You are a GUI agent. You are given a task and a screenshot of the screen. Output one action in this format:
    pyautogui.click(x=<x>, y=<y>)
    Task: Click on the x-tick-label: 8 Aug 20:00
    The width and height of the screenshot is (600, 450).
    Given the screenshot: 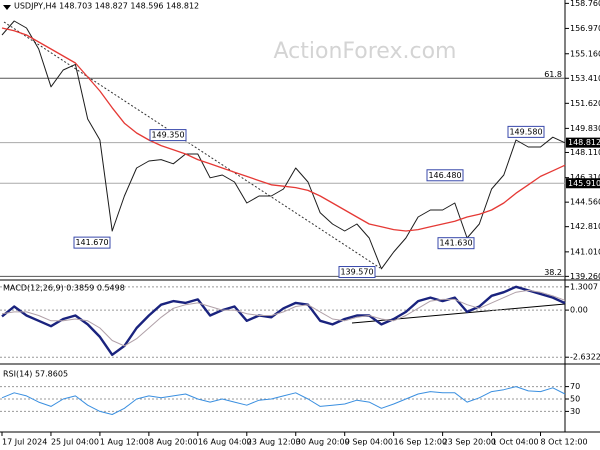 What is the action you would take?
    pyautogui.click(x=173, y=442)
    